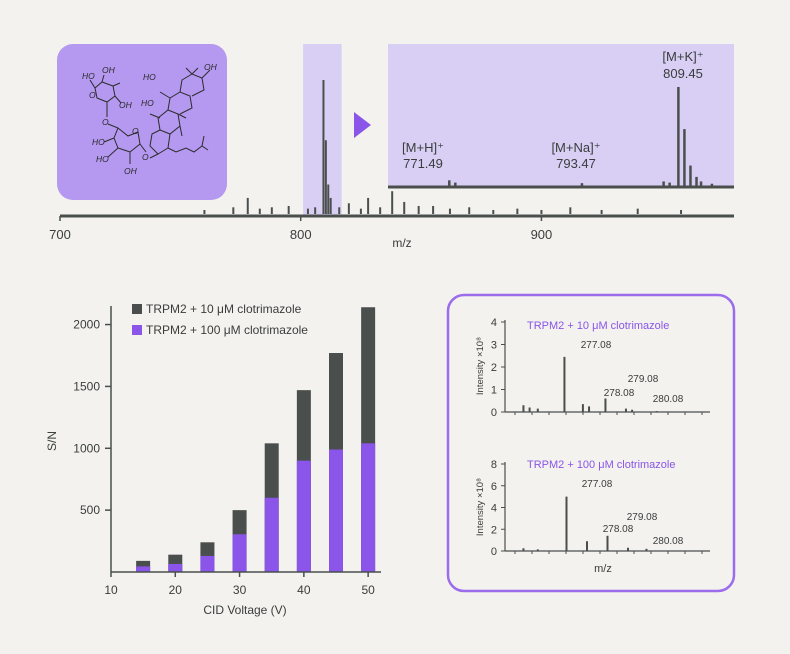  What do you see at coordinates (603, 569) in the screenshot?
I see `inset-bottom-xlabel: m/z` at bounding box center [603, 569].